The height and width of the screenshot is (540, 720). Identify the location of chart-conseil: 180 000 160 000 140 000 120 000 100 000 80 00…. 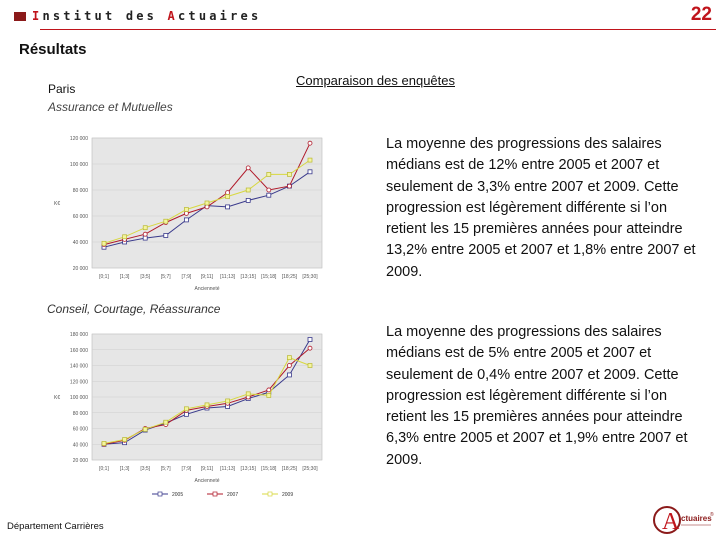
(189, 415).